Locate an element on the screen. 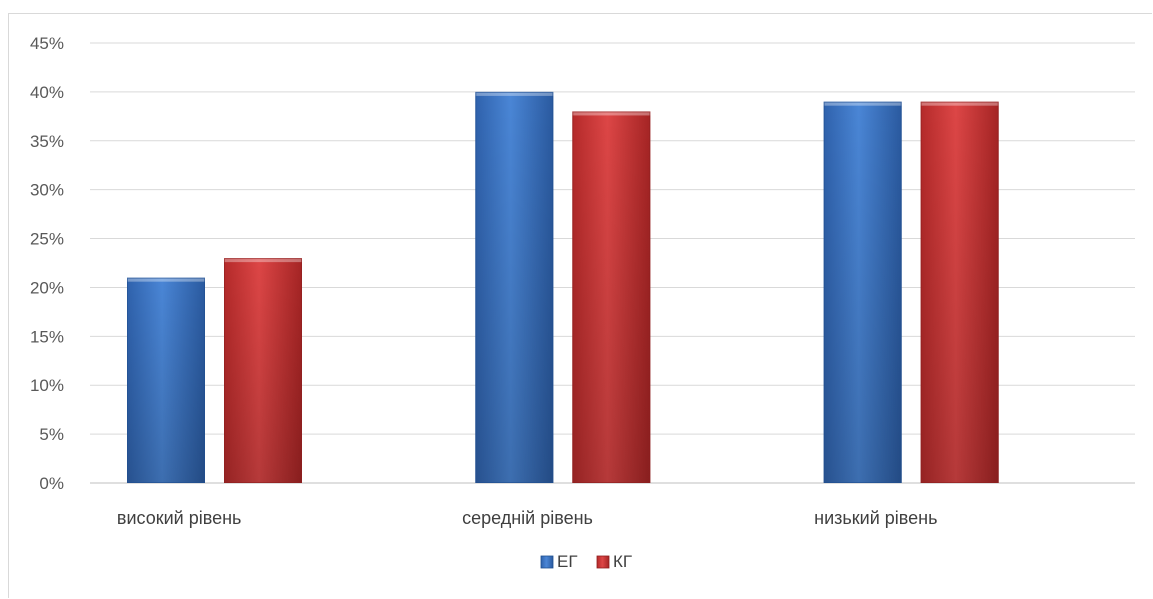  y-tick-label: 0% is located at coordinates (51, 483).